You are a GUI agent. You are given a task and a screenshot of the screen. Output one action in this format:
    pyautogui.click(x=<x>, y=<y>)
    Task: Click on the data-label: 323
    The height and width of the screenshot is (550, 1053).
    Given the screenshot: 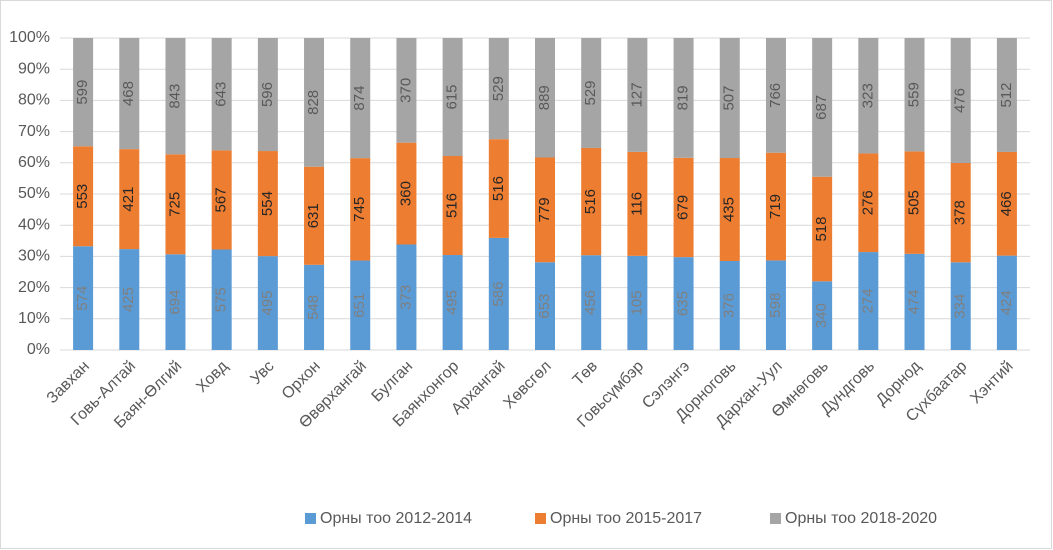 What is the action you would take?
    pyautogui.click(x=867, y=95)
    